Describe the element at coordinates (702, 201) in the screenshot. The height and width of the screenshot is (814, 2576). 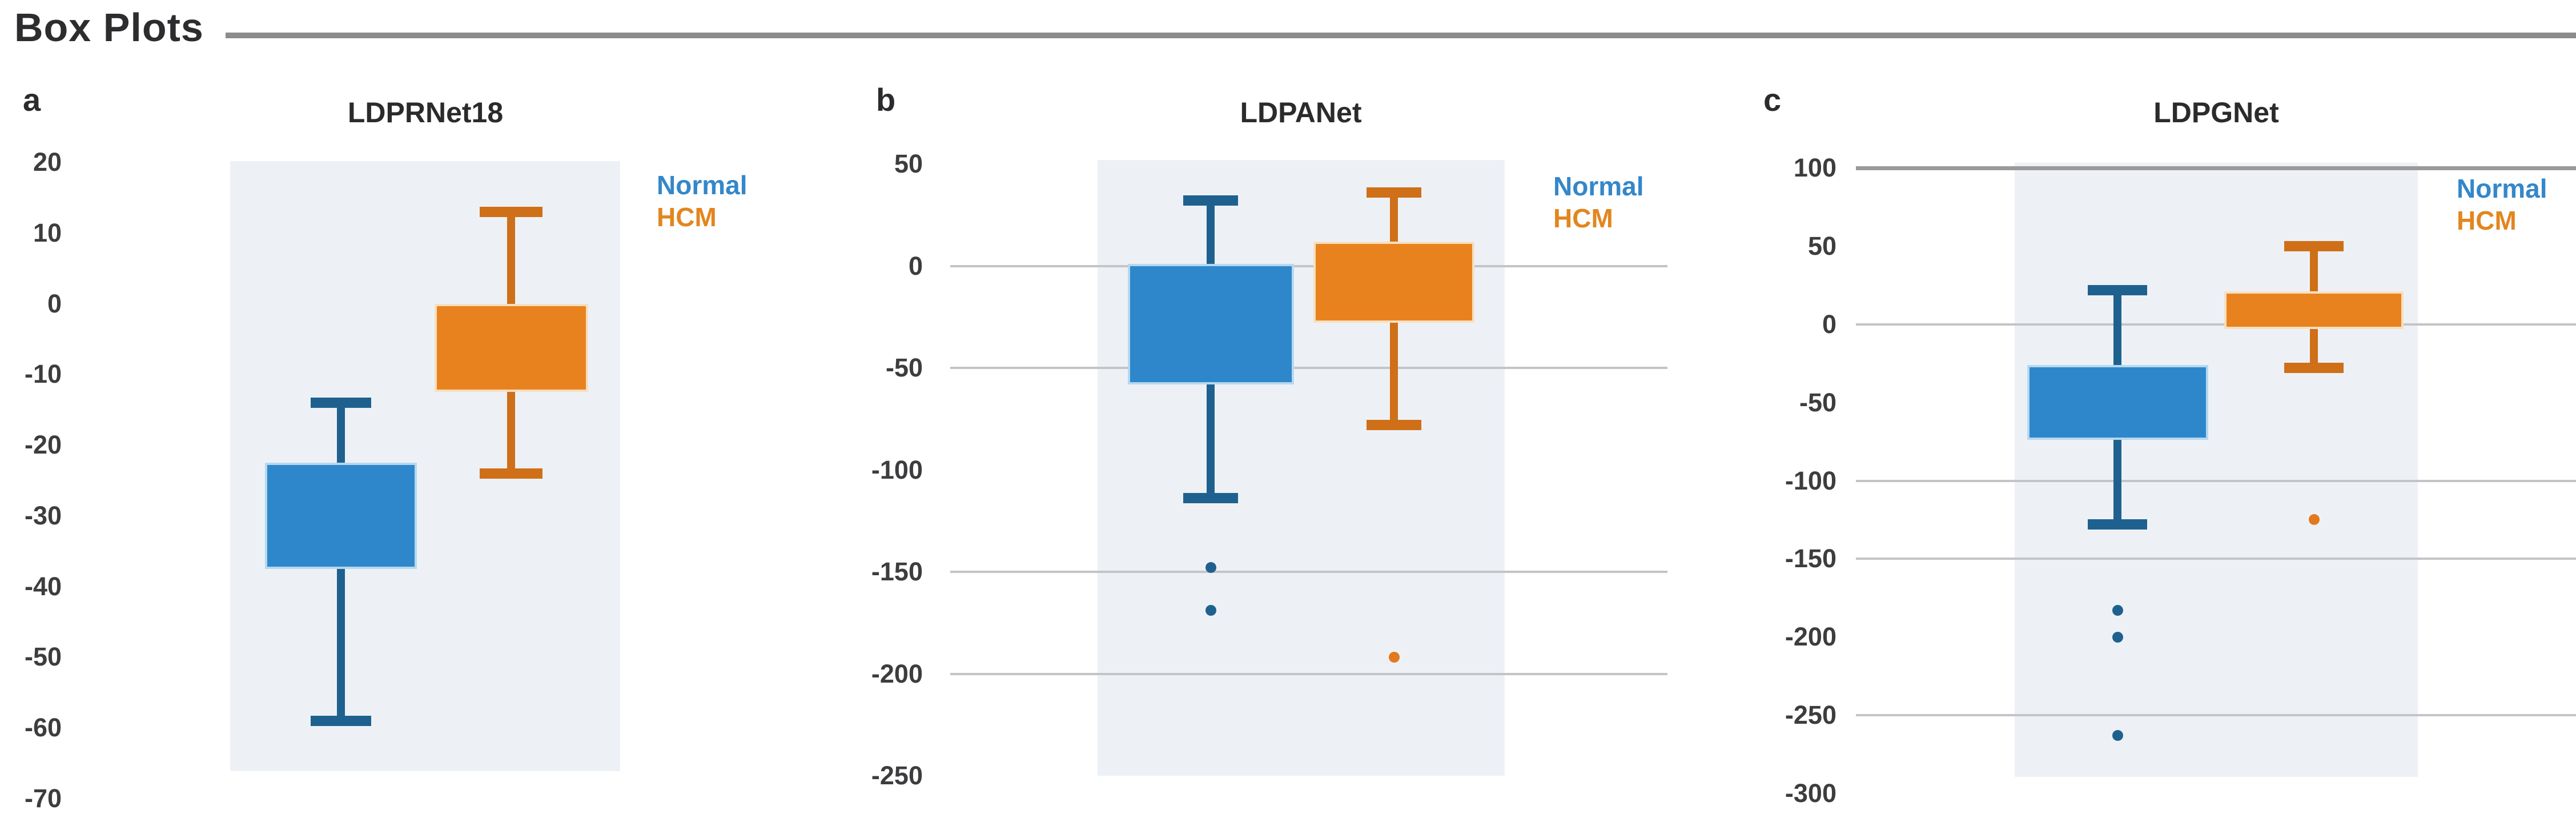
I see `legend-a: Normal HCM` at that location.